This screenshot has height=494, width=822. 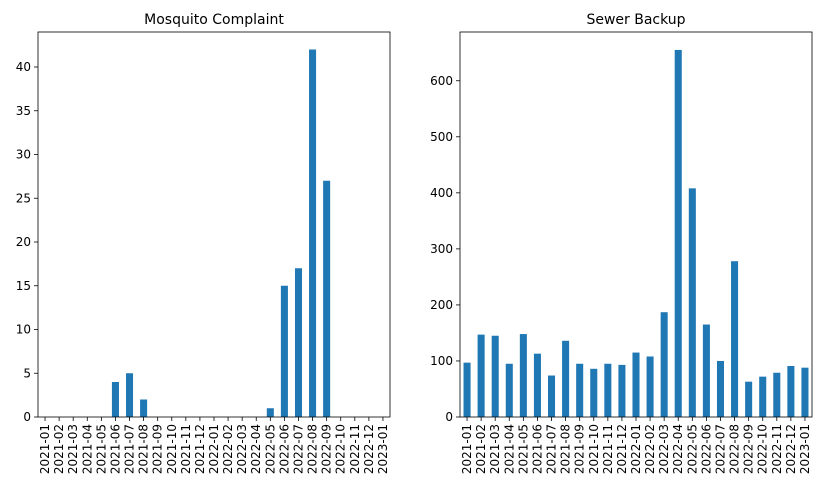 What do you see at coordinates (777, 449) in the screenshot?
I see `chart-2-xtick-label: 2022-11` at bounding box center [777, 449].